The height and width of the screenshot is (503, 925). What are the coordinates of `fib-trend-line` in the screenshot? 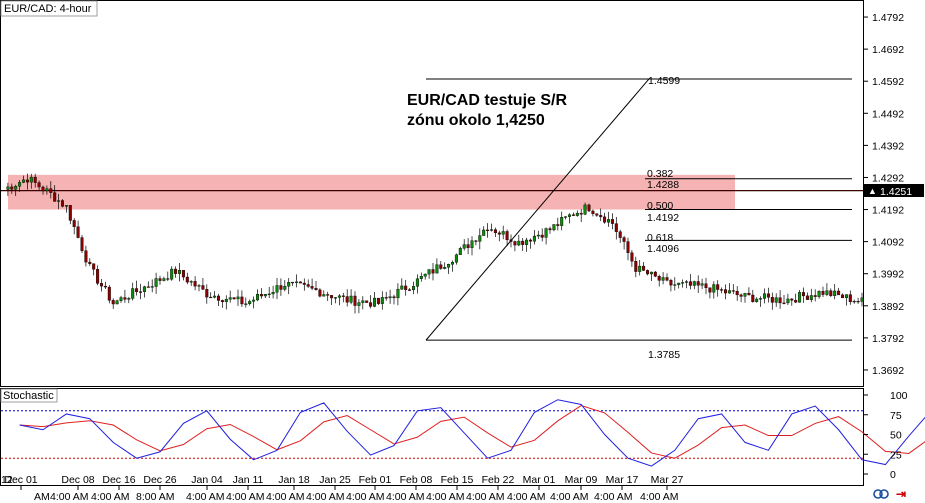 It's located at (537, 209).